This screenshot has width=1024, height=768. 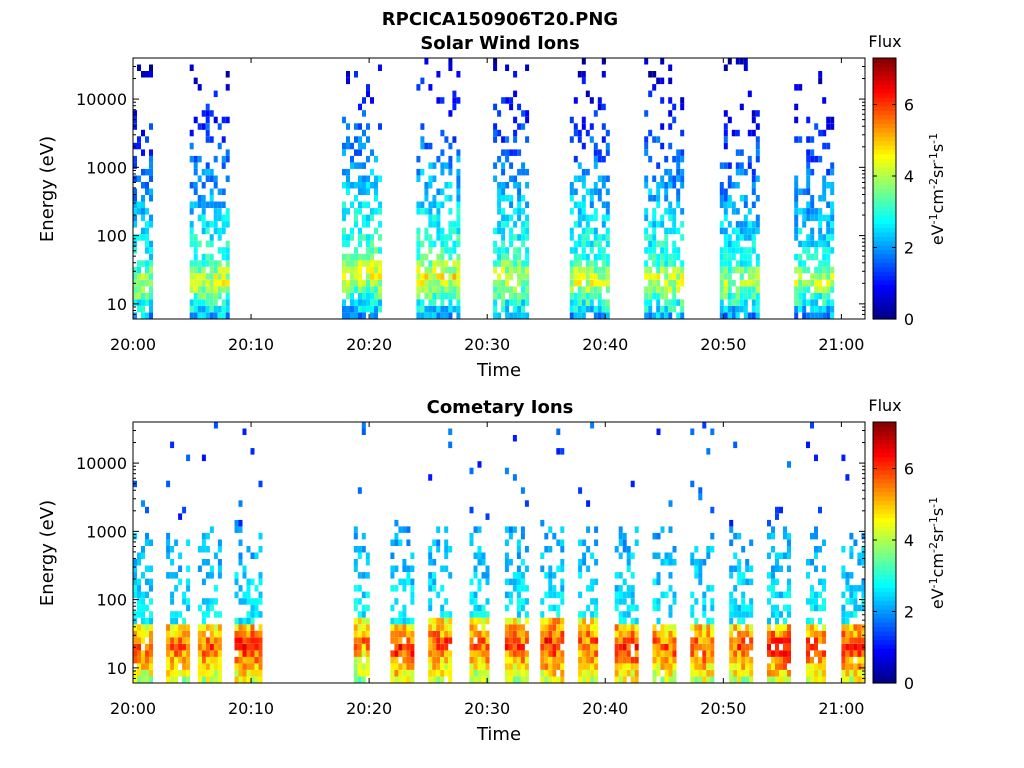 What do you see at coordinates (251, 708) in the screenshot?
I see `x-tick-label: 20:10` at bounding box center [251, 708].